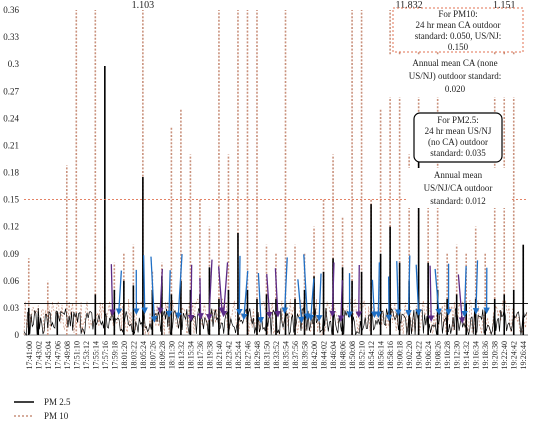 This screenshot has width=548, height=426. I want to click on x-tick-label: 19:06:24, so click(428, 355).